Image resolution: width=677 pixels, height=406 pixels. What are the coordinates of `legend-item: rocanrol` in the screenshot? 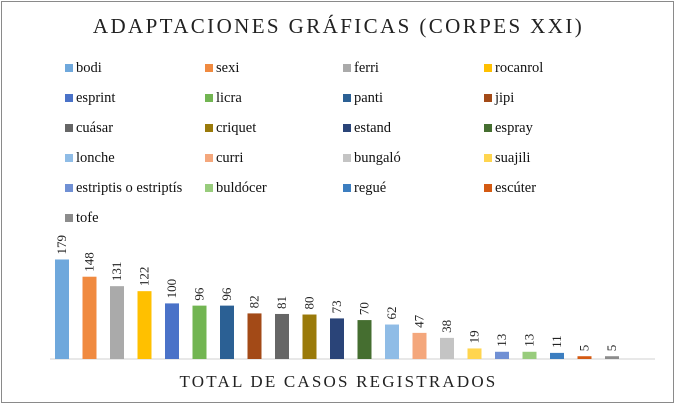 It's located at (513, 68).